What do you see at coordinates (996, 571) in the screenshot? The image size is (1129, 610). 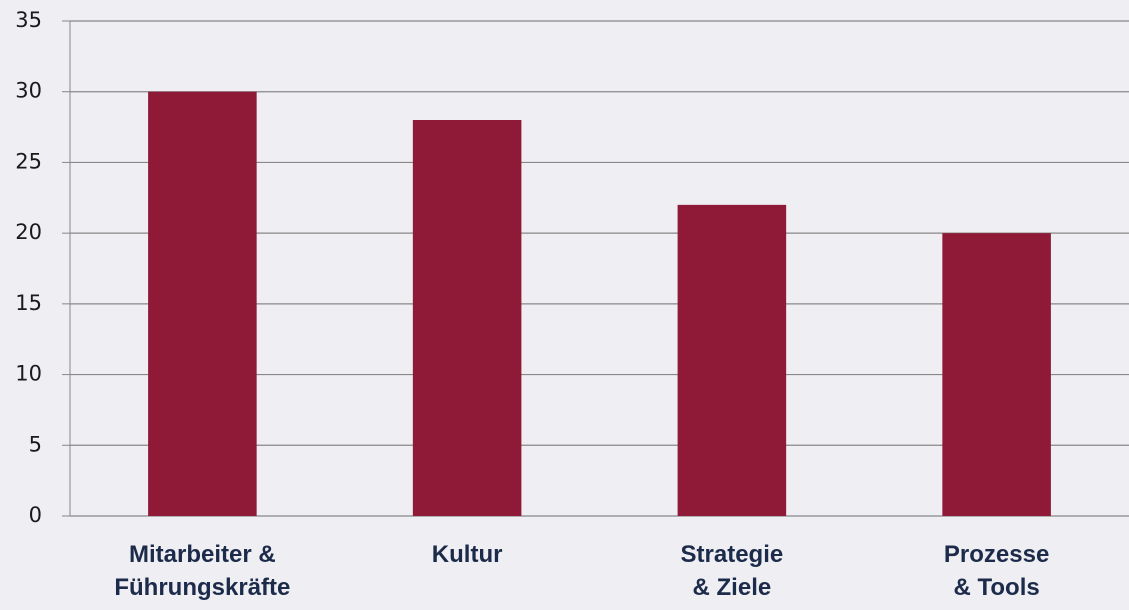 I see `x-tick-label: Prozesse & Tools` at bounding box center [996, 571].